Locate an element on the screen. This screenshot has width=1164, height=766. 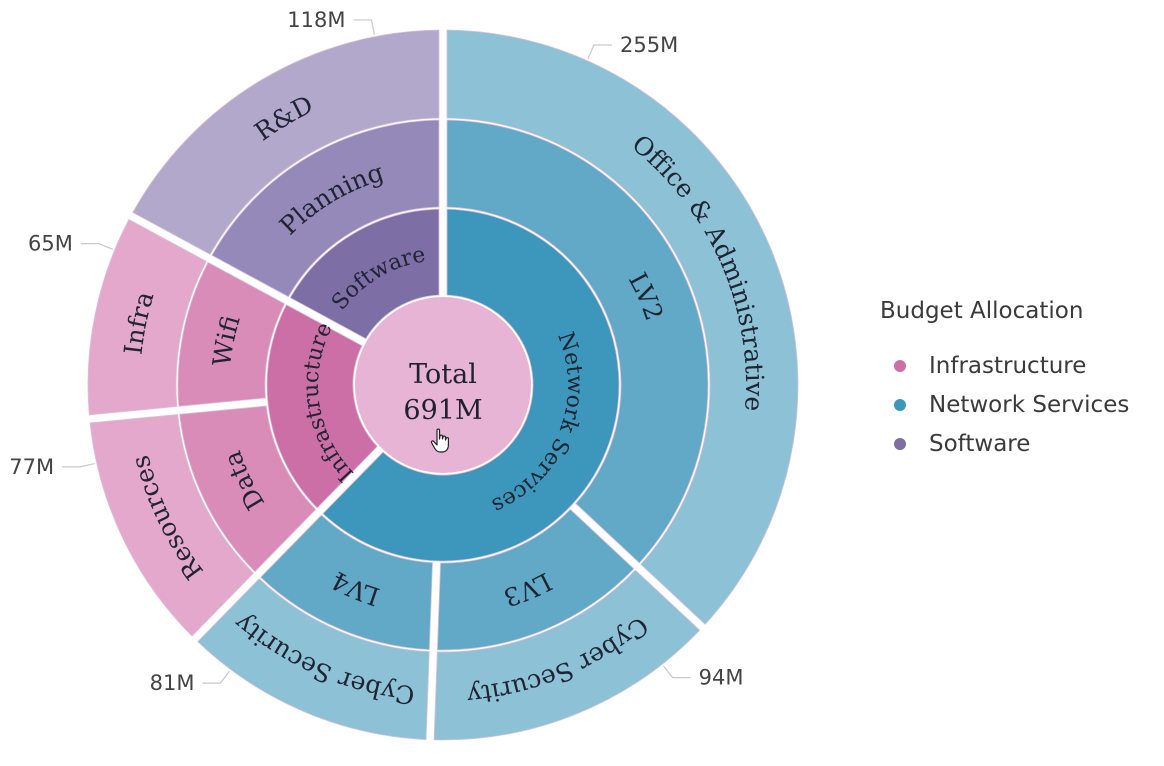
center-total-label: Total is located at coordinates (443, 374).